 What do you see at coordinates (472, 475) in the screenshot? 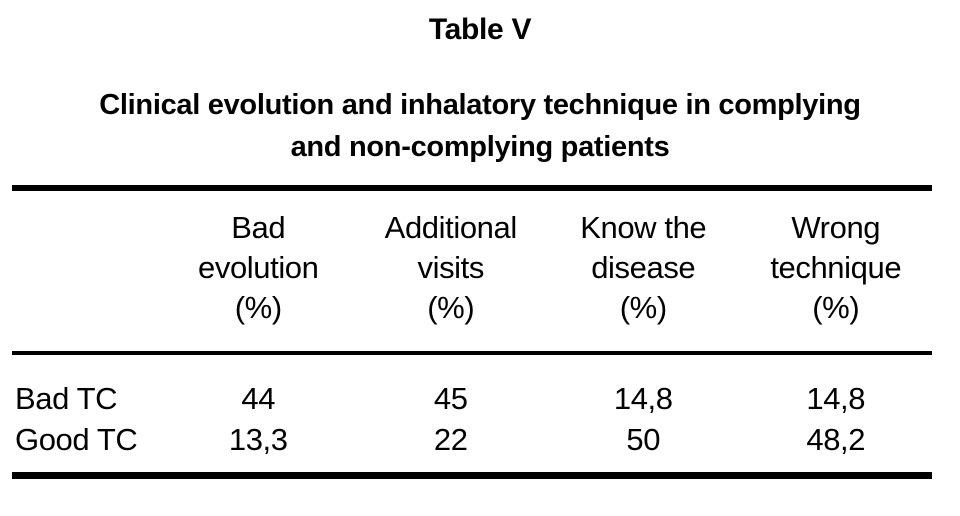
I see `bottom-rule` at bounding box center [472, 475].